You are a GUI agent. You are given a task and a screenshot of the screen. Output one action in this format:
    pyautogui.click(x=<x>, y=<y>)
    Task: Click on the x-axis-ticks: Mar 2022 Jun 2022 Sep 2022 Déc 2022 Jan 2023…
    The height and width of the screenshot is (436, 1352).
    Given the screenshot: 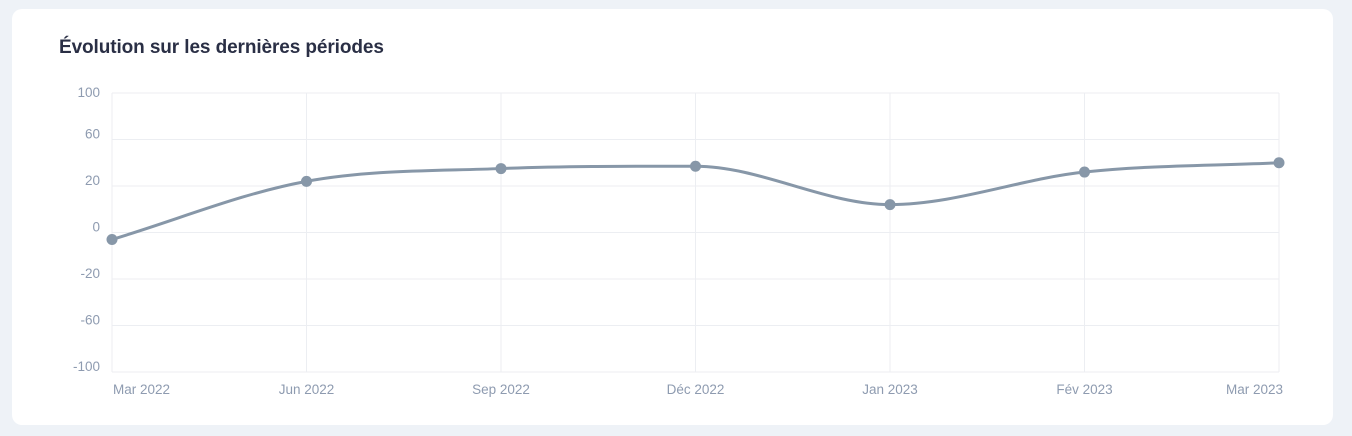 What is the action you would take?
    pyautogui.click(x=698, y=389)
    